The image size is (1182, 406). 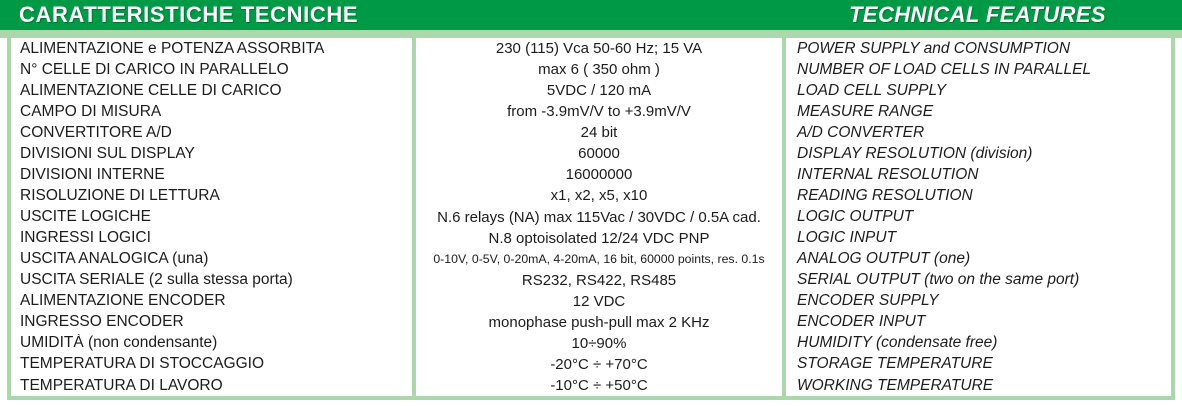 What do you see at coordinates (599, 175) in the screenshot?
I see `spec-value: 16000000` at bounding box center [599, 175].